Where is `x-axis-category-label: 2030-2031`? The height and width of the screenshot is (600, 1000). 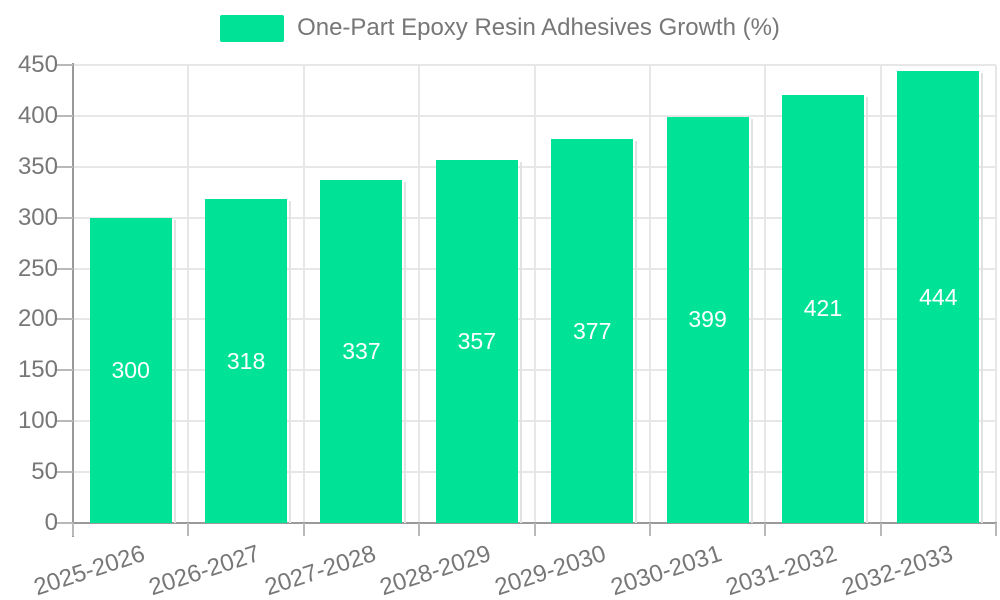
x-axis-category-label: 2030-2031 is located at coordinates (666, 570).